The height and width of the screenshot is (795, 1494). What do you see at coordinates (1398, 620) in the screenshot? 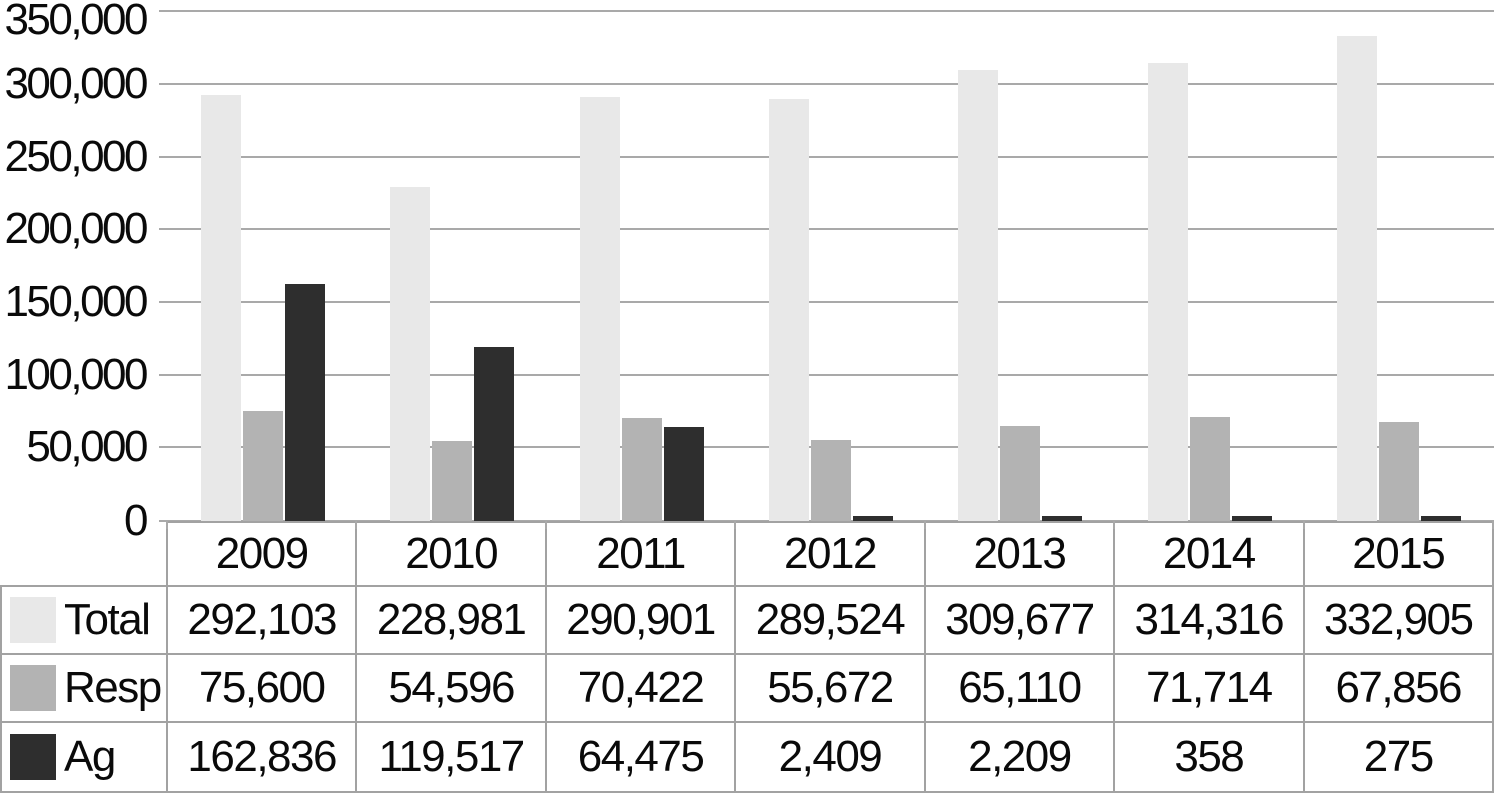
I see `table-cell: 332,905` at bounding box center [1398, 620].